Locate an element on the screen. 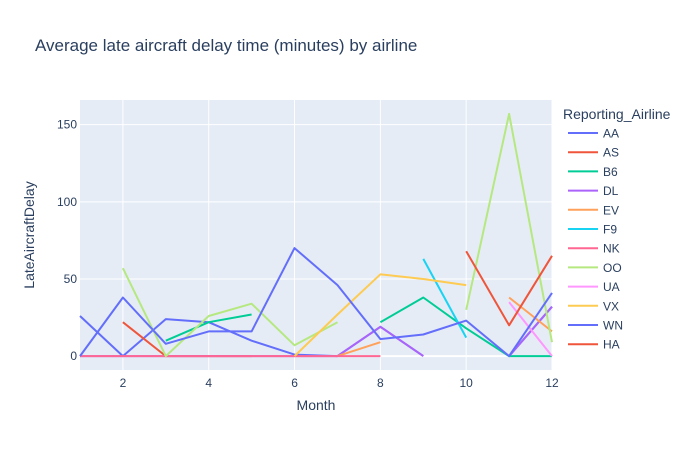 Image resolution: width=700 pixels, height=450 pixels. y-tick-label: 150 is located at coordinates (67, 125).